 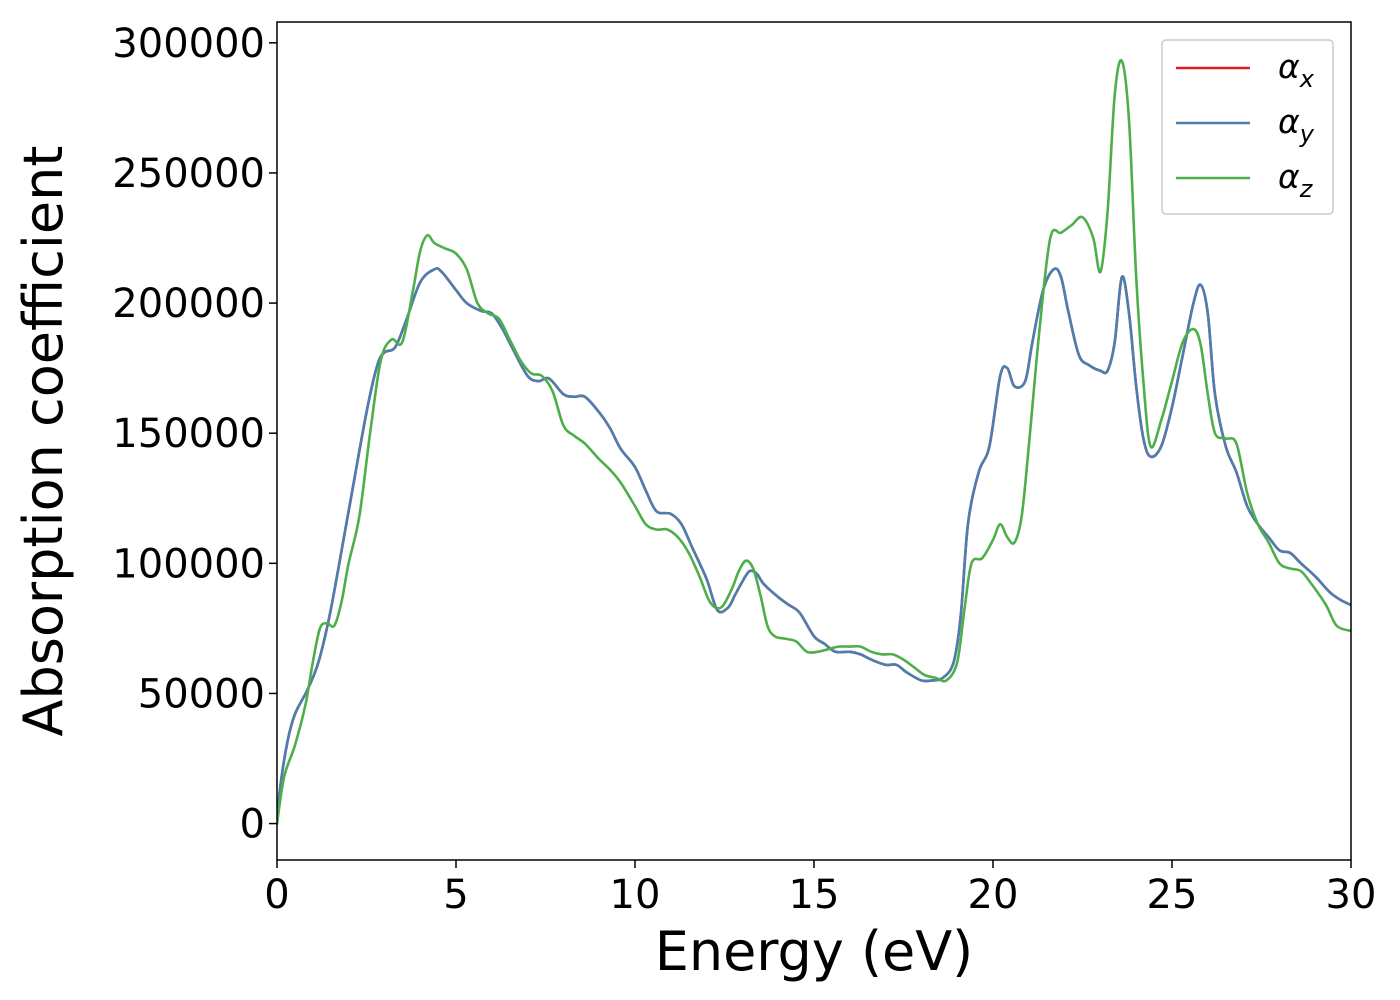 I want to click on x-tick-label: 15, so click(x=814, y=895).